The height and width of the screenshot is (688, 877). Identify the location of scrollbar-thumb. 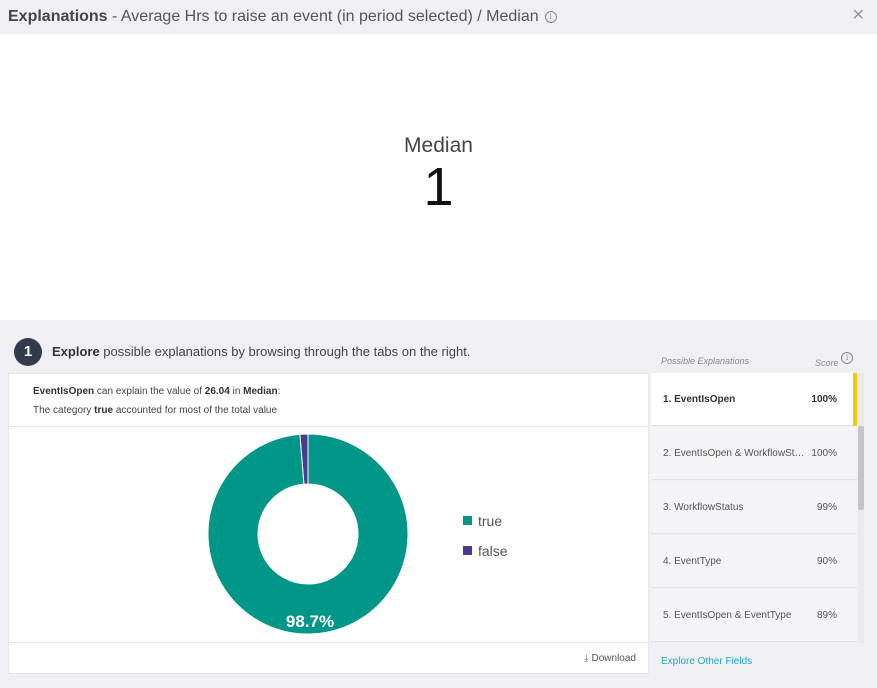
(861, 468).